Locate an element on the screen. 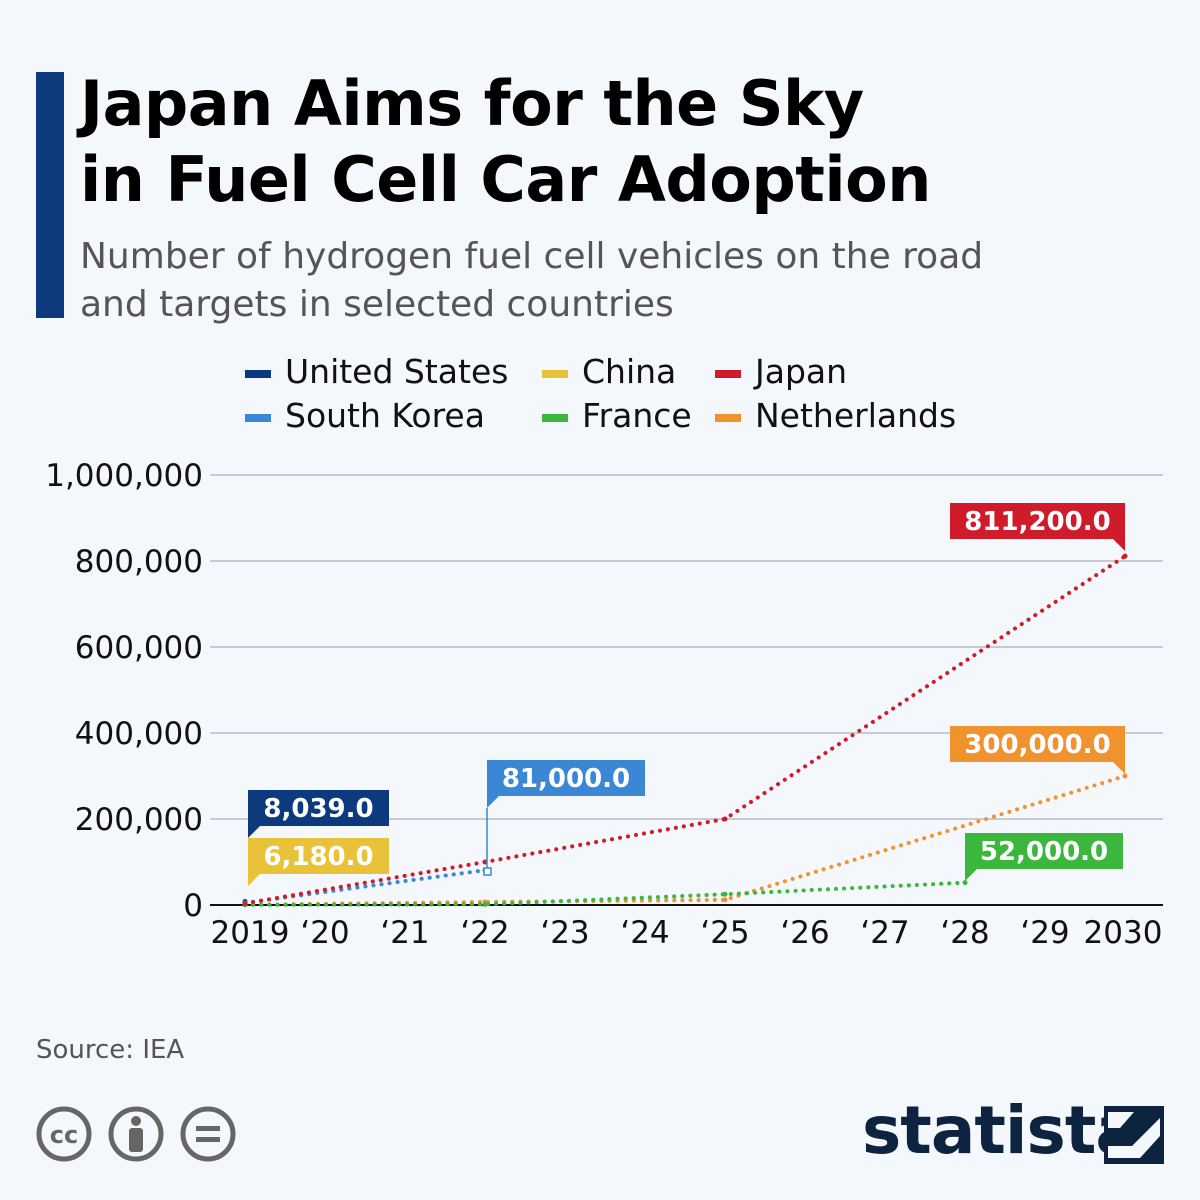 The height and width of the screenshot is (1200, 1200). series-line-south-korea is located at coordinates (365, 886).